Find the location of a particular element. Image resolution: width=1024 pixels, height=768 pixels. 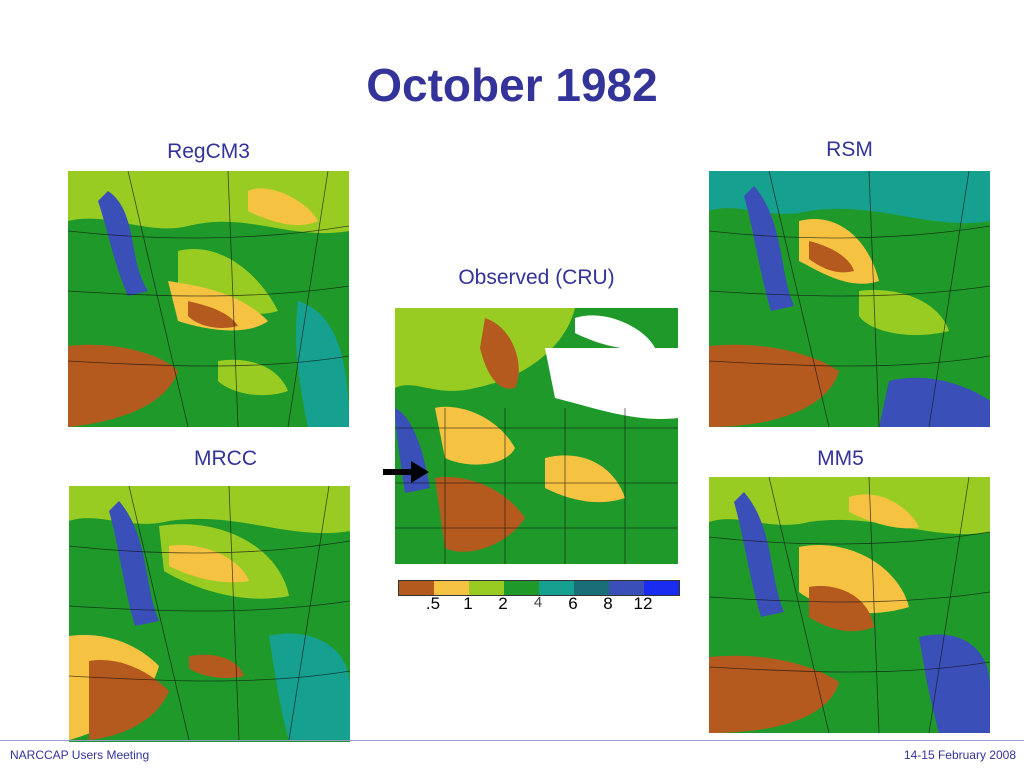

footer-right-text: 14-15 February 2008 is located at coordinates (959, 755).